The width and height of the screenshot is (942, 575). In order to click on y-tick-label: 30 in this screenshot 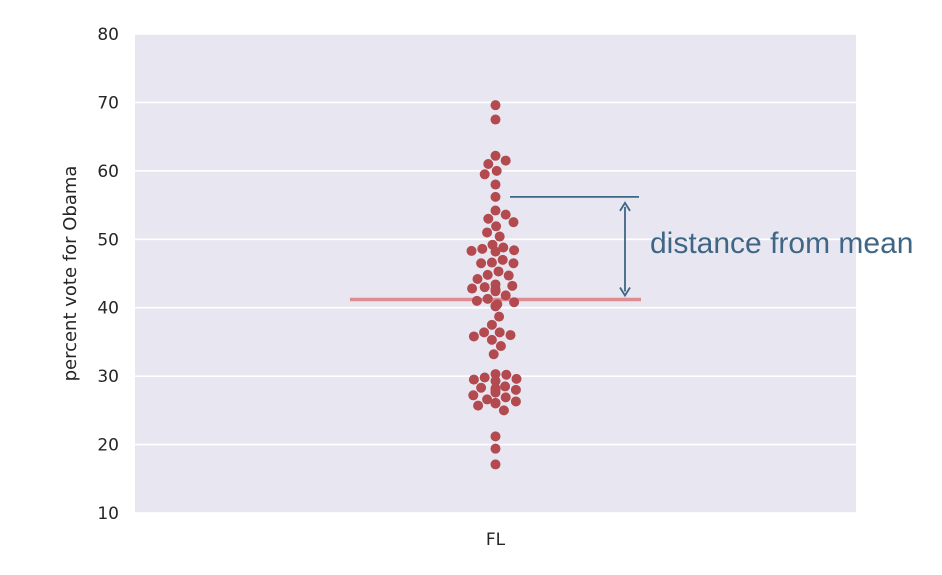, I will do `click(108, 377)`.